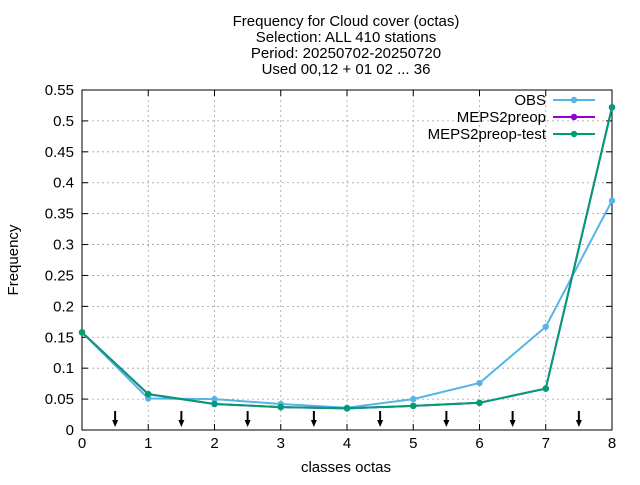 This screenshot has width=640, height=485. What do you see at coordinates (63, 183) in the screenshot?
I see `y-tick-label: 0.4` at bounding box center [63, 183].